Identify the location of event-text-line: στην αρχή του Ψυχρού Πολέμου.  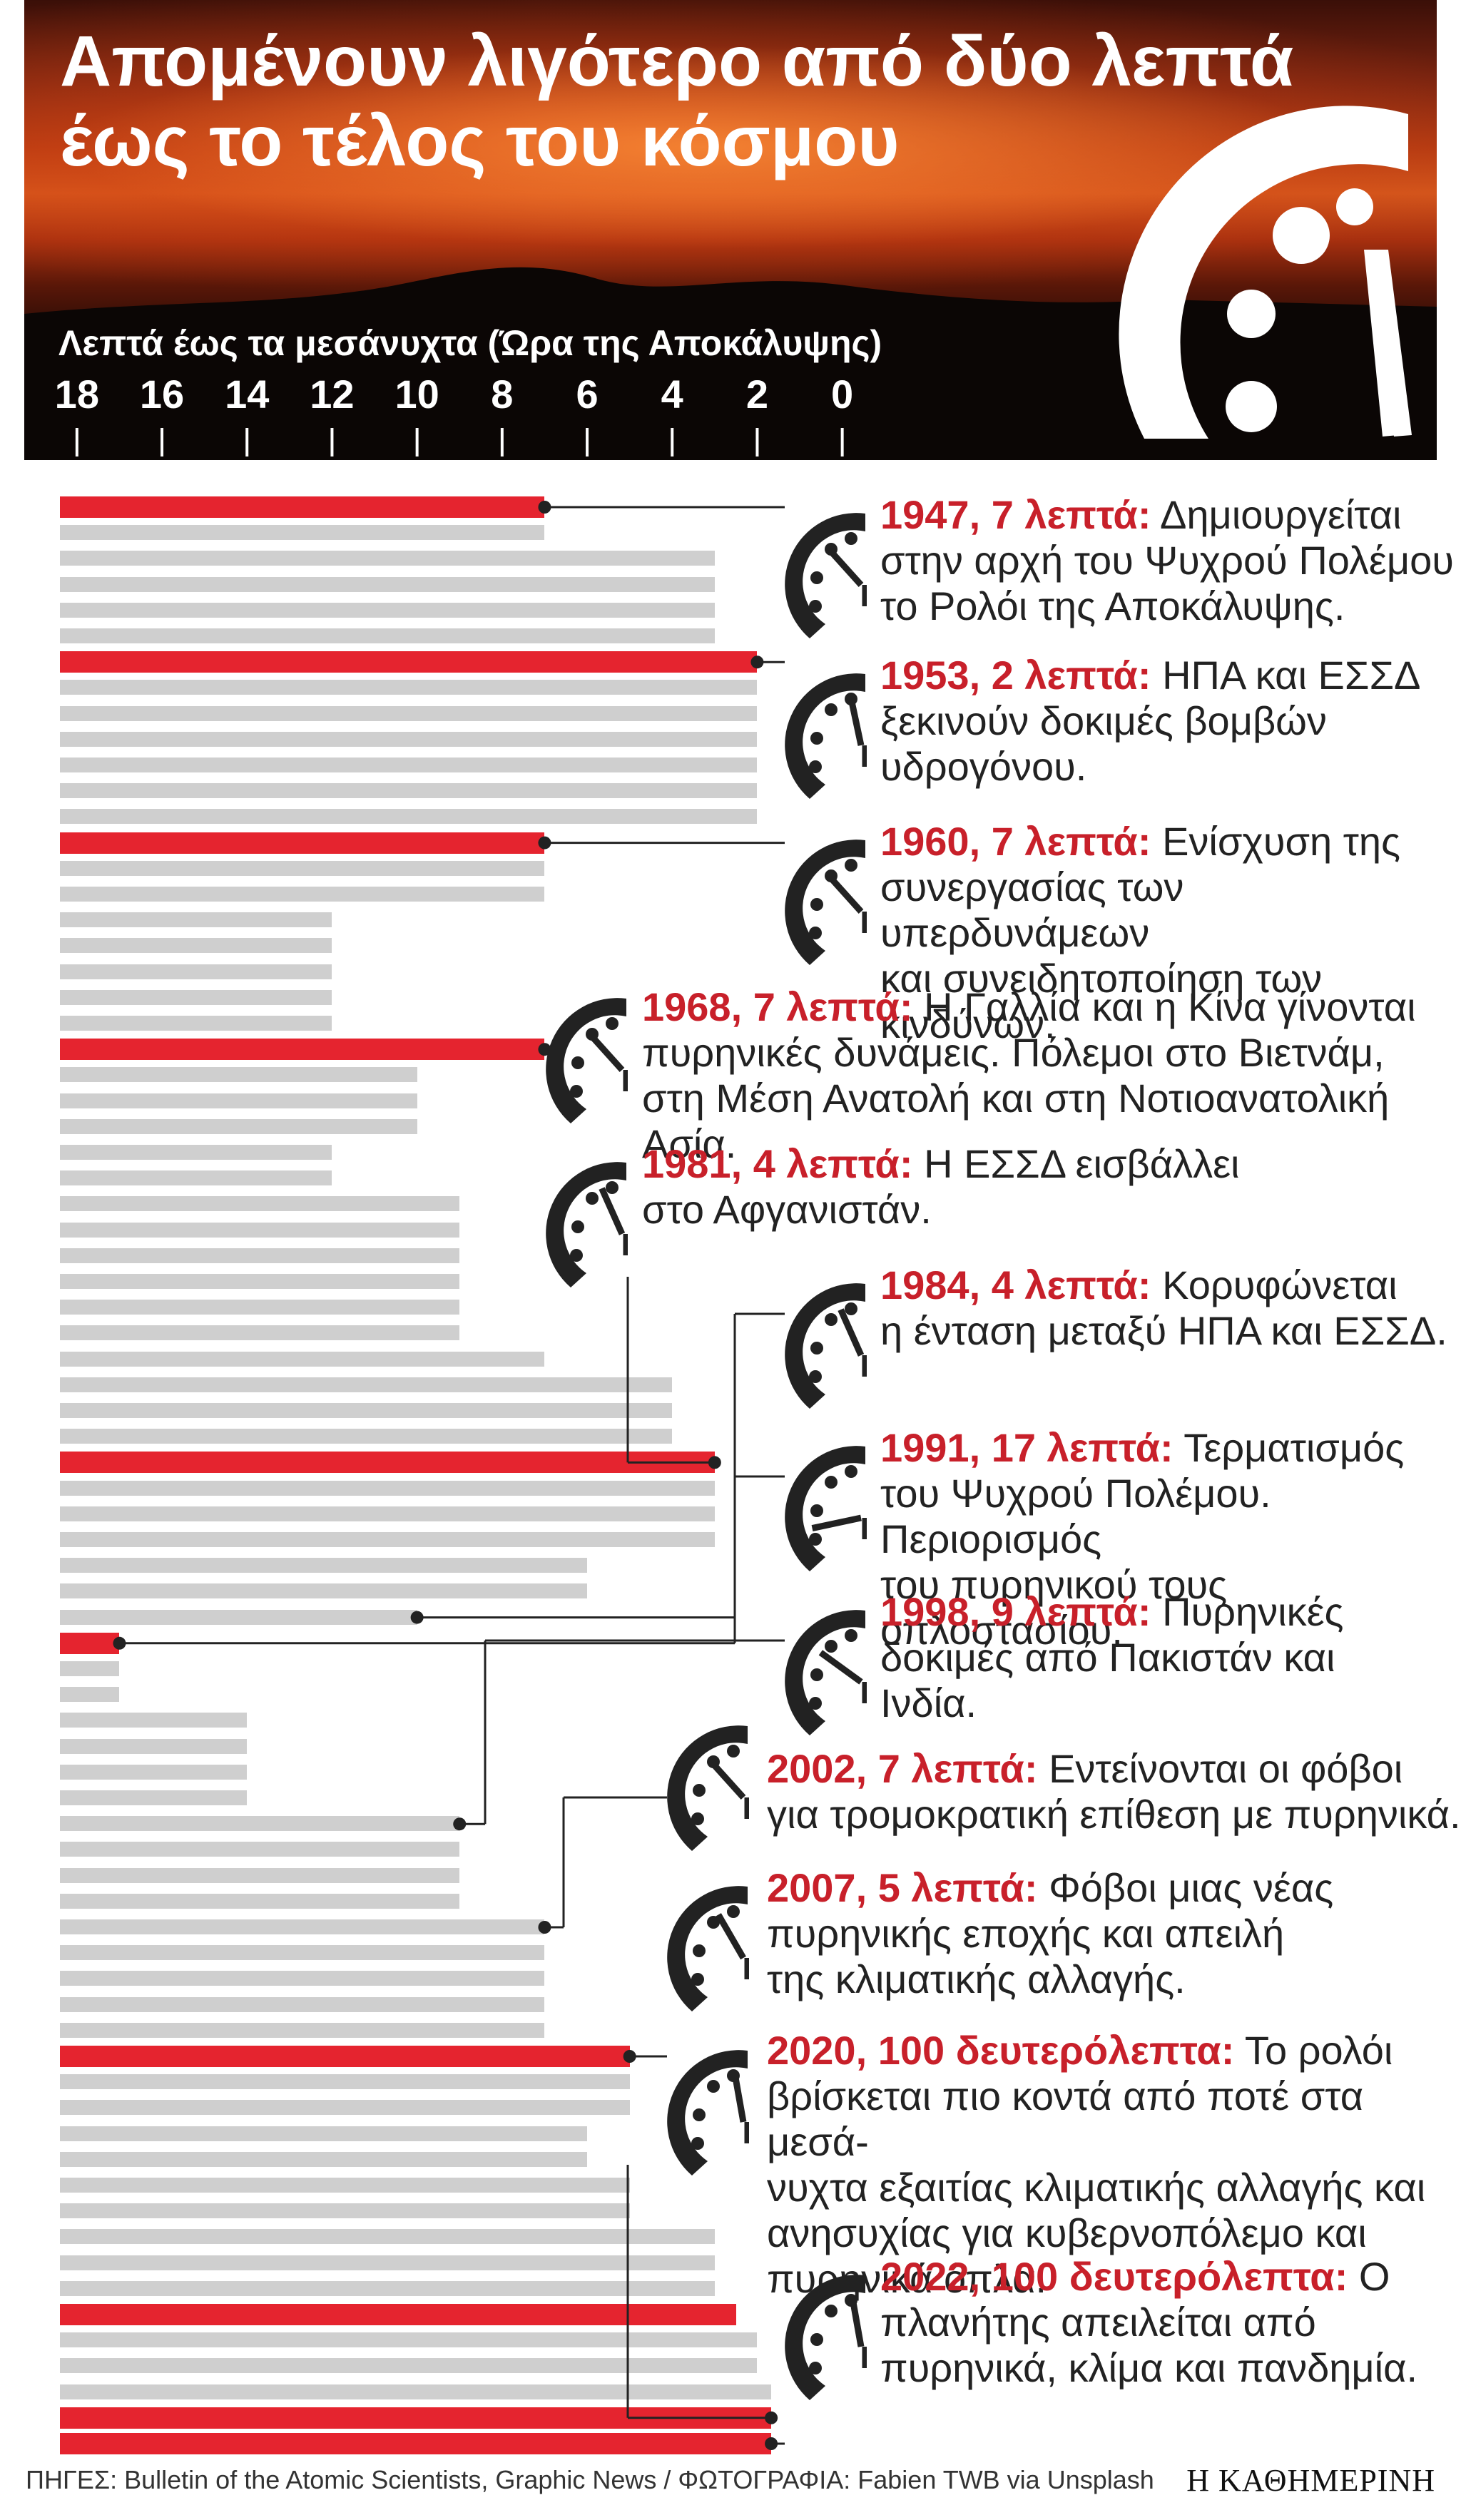
(1167, 560).